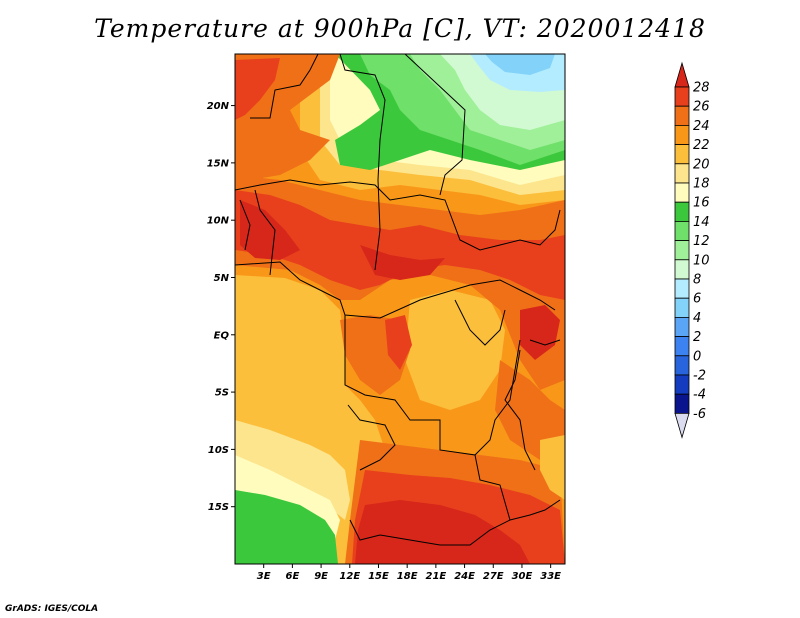  Describe the element at coordinates (550, 576) in the screenshot. I see `lon-tick-label: 33E` at that location.